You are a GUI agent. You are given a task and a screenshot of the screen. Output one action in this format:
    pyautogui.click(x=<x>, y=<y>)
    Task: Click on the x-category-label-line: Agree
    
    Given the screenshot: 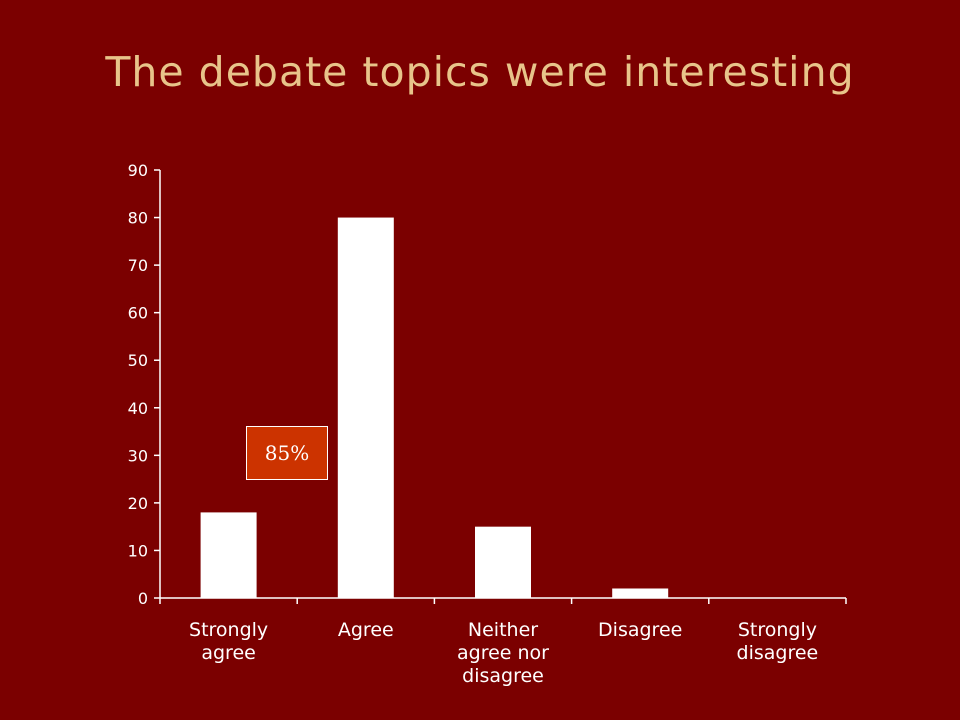 What is the action you would take?
    pyautogui.click(x=366, y=630)
    